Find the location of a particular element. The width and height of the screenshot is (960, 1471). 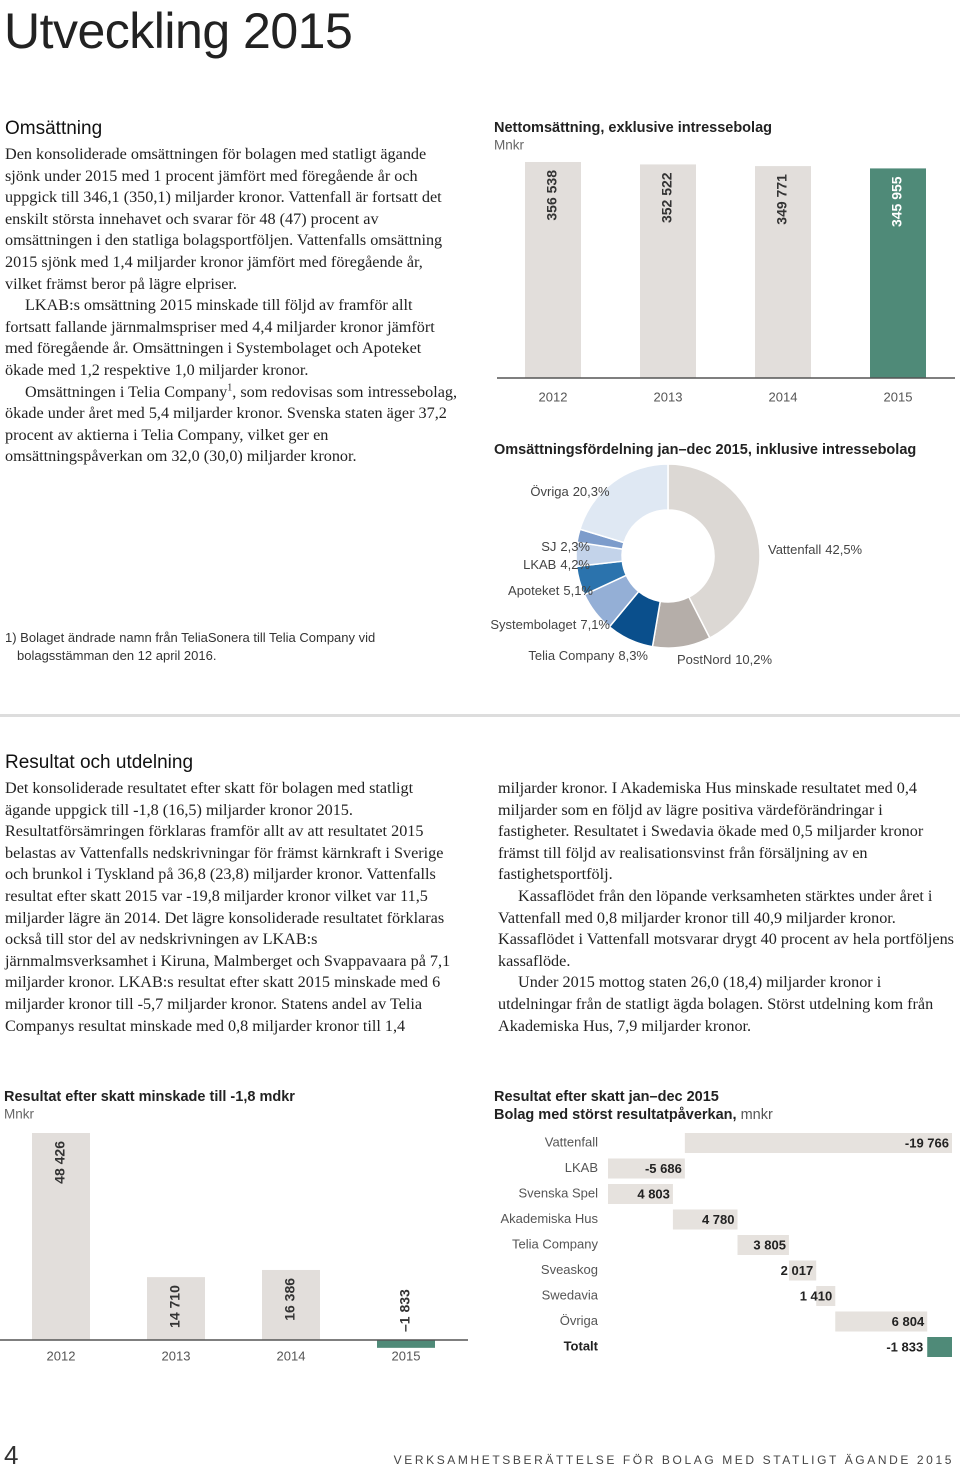

slice-label: PostNord 10,2% is located at coordinates (725, 659).